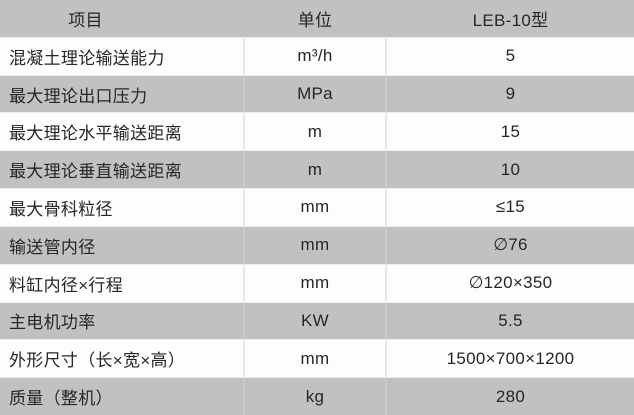  I want to click on row-unit: m³/h, so click(315, 56).